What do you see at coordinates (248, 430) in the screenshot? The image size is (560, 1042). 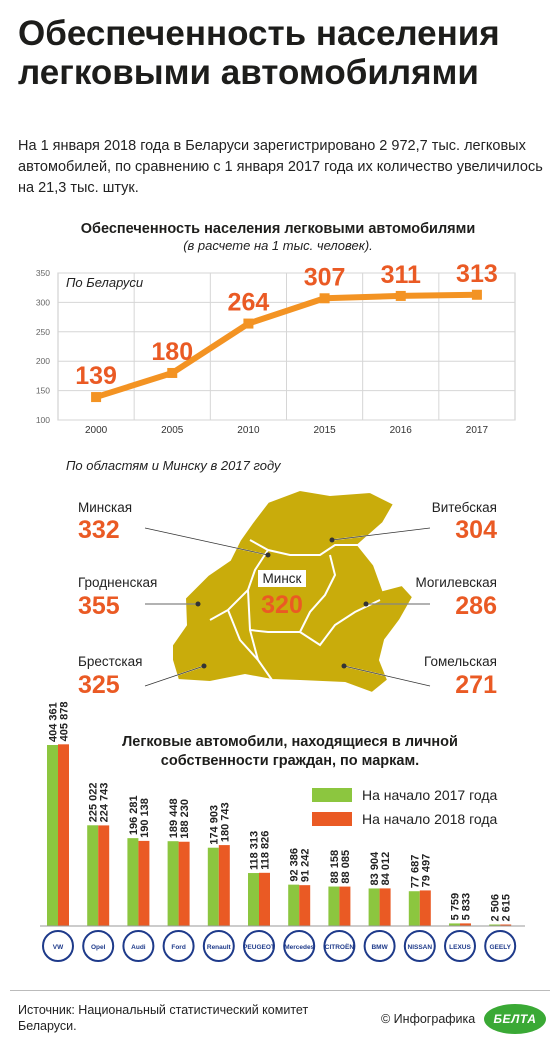 I see `x-tick-label: 2010` at bounding box center [248, 430].